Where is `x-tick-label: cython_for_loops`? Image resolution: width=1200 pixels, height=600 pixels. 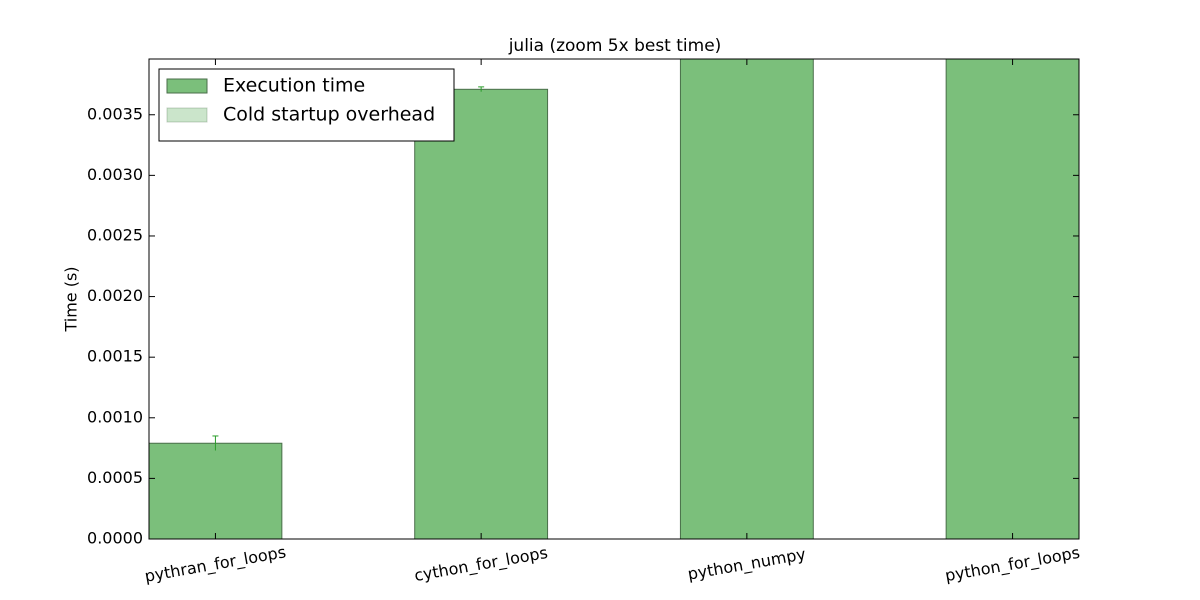 x-tick-label: cython_for_loops is located at coordinates (481, 564).